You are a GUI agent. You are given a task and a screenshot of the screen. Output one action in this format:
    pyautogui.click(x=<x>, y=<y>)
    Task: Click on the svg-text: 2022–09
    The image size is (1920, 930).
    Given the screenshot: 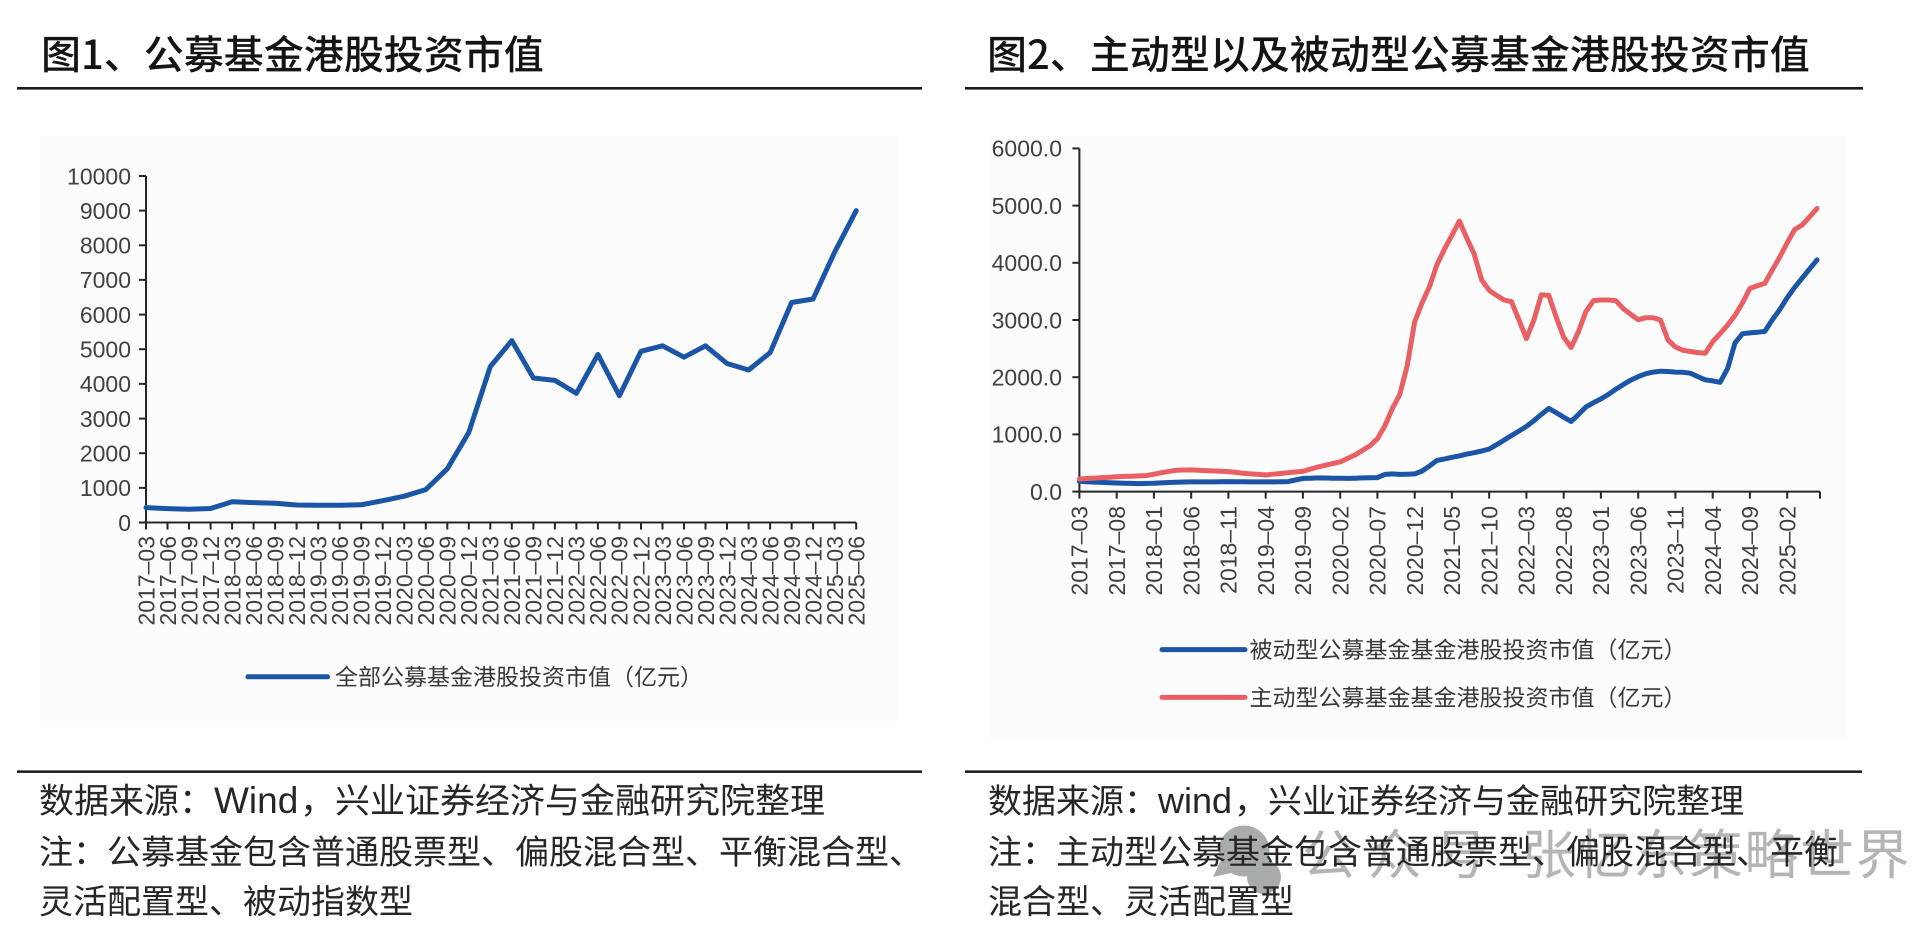 What is the action you would take?
    pyautogui.click(x=620, y=581)
    